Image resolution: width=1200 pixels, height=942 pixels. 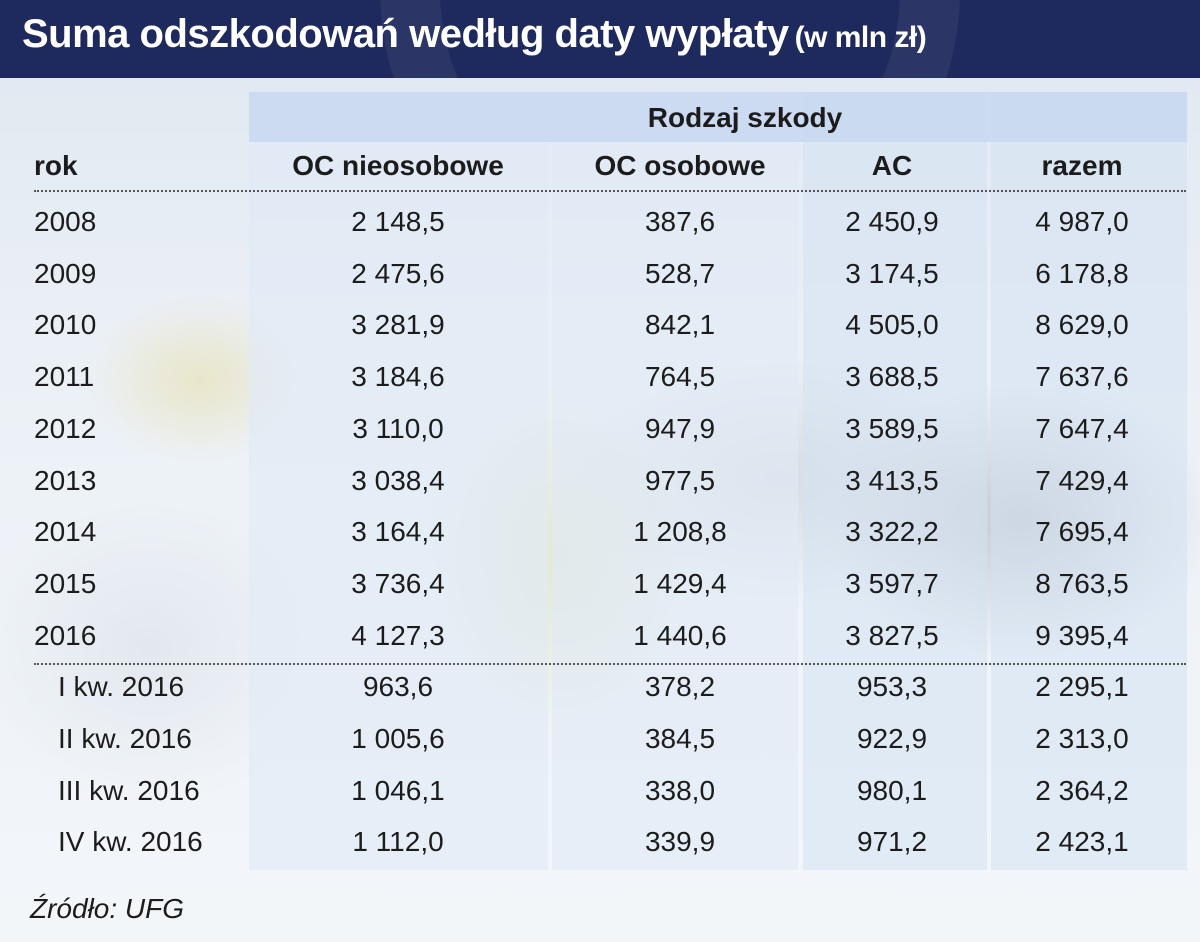 What do you see at coordinates (680, 480) in the screenshot?
I see `table-cell: 977,5` at bounding box center [680, 480].